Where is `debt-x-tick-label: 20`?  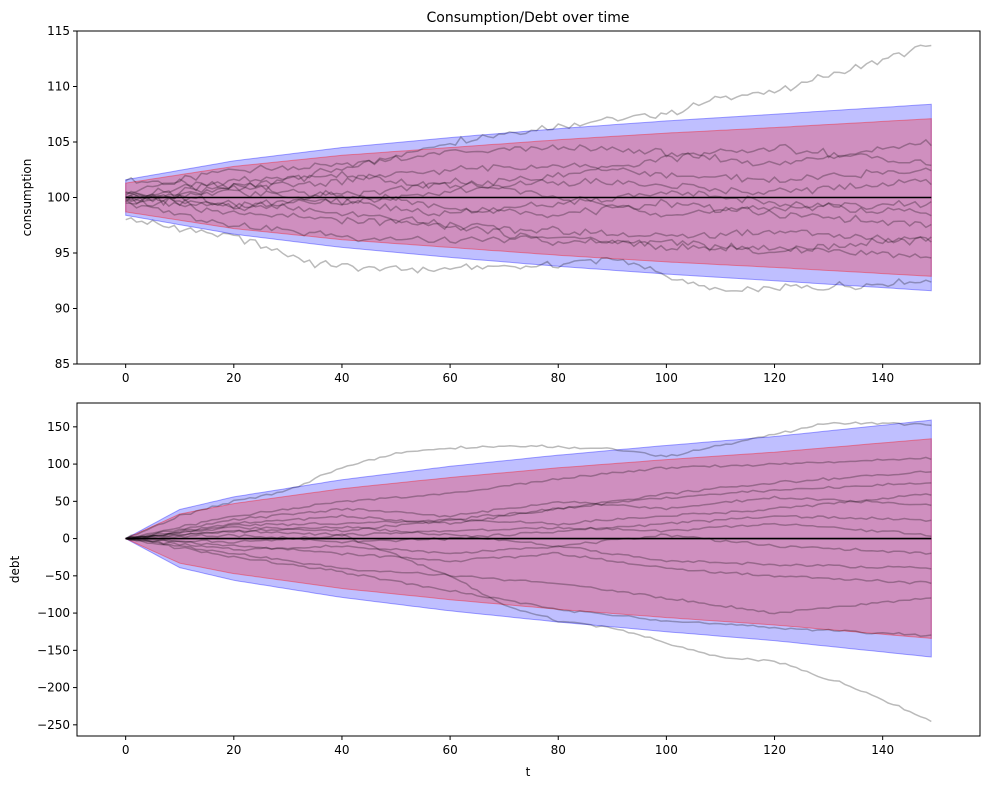 debt-x-tick-label: 20 is located at coordinates (233, 750).